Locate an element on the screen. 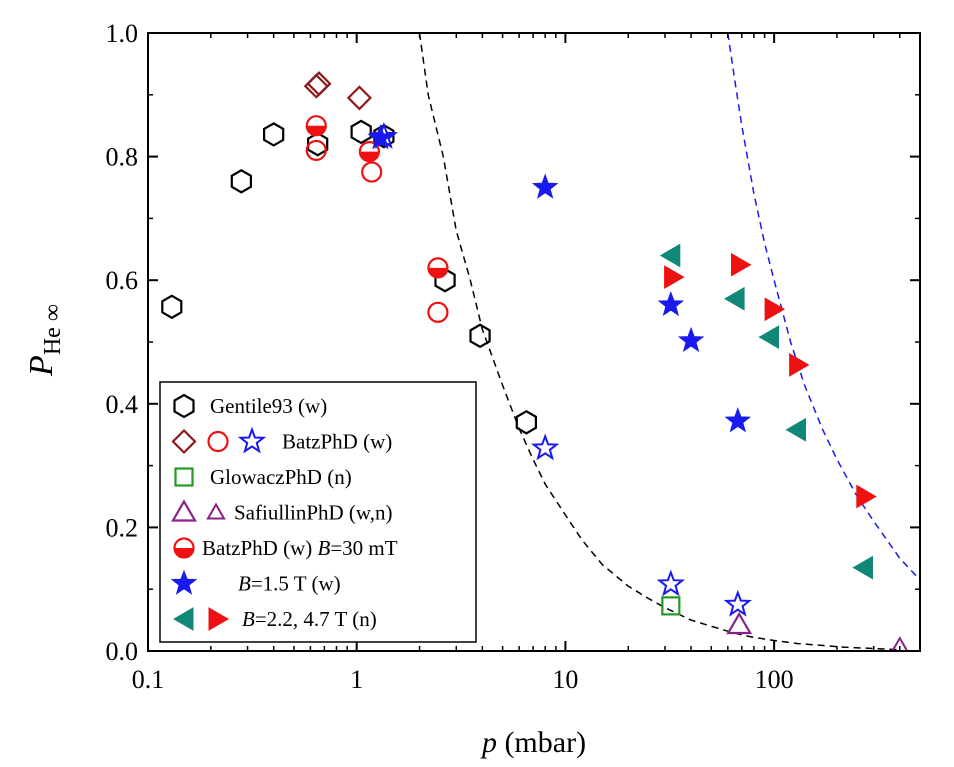 This screenshot has height=767, width=954. legend-label-0: Gentile93 (w) is located at coordinates (268, 406).